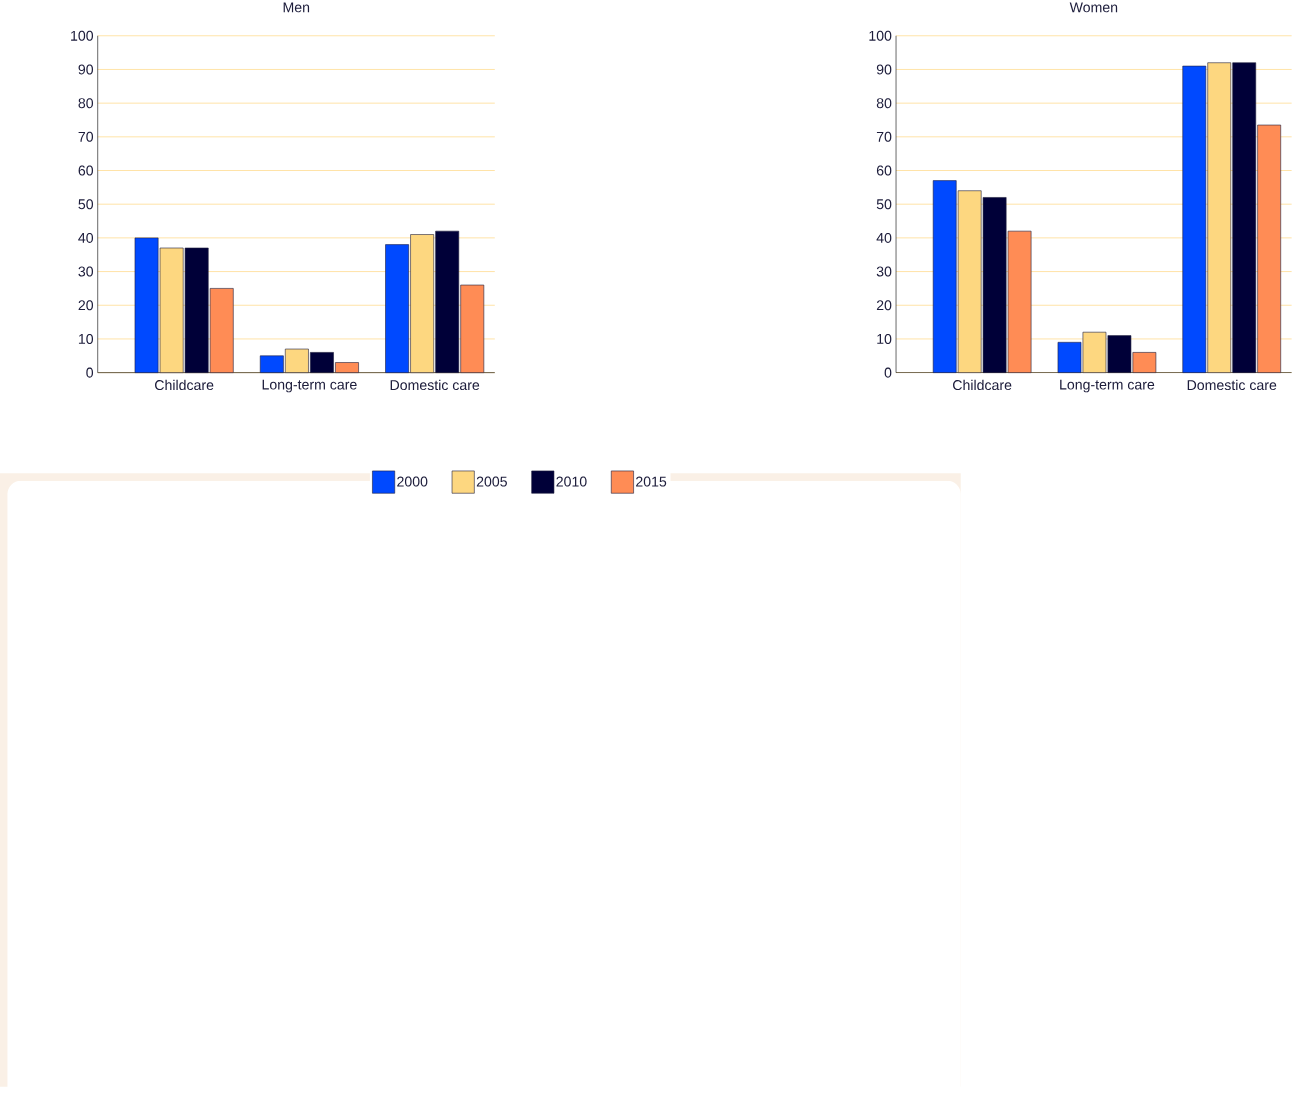 The width and height of the screenshot is (1292, 1102). I want to click on legend-label: 2000, so click(412, 481).